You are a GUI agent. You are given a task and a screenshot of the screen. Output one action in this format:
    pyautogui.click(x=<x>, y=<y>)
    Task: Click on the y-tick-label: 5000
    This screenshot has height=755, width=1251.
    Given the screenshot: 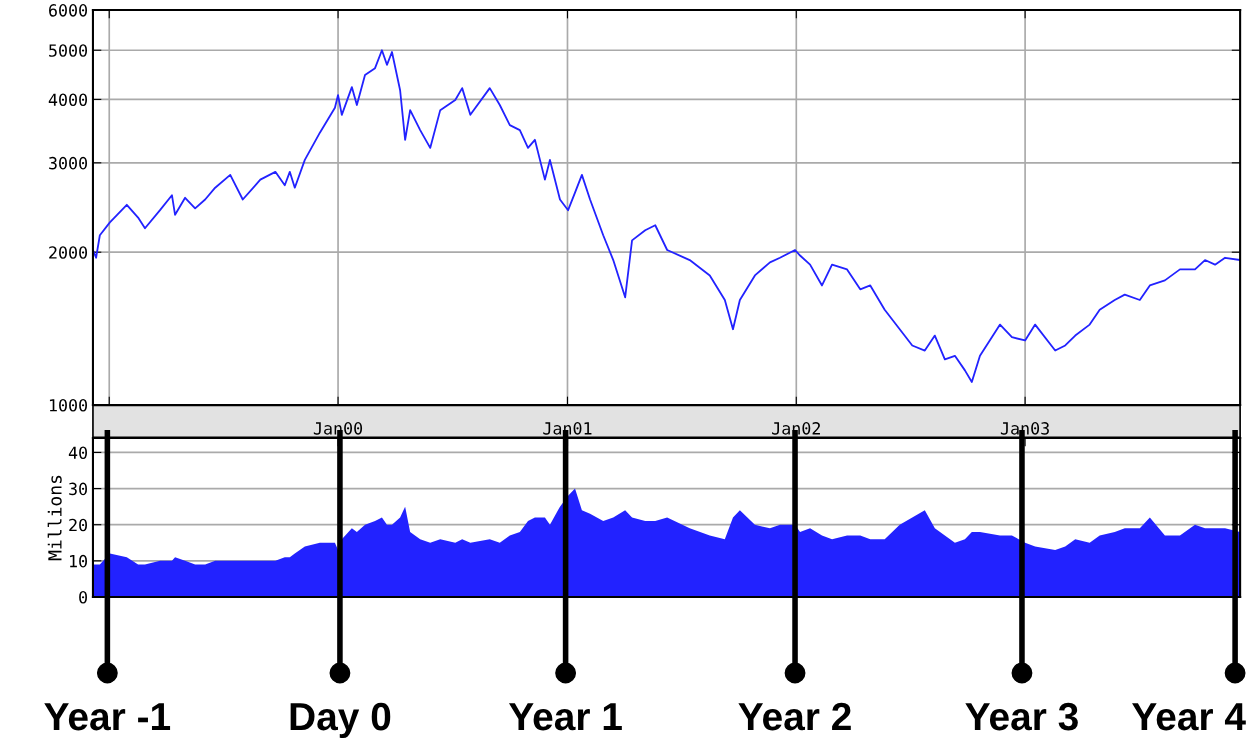 What is the action you would take?
    pyautogui.click(x=68, y=50)
    